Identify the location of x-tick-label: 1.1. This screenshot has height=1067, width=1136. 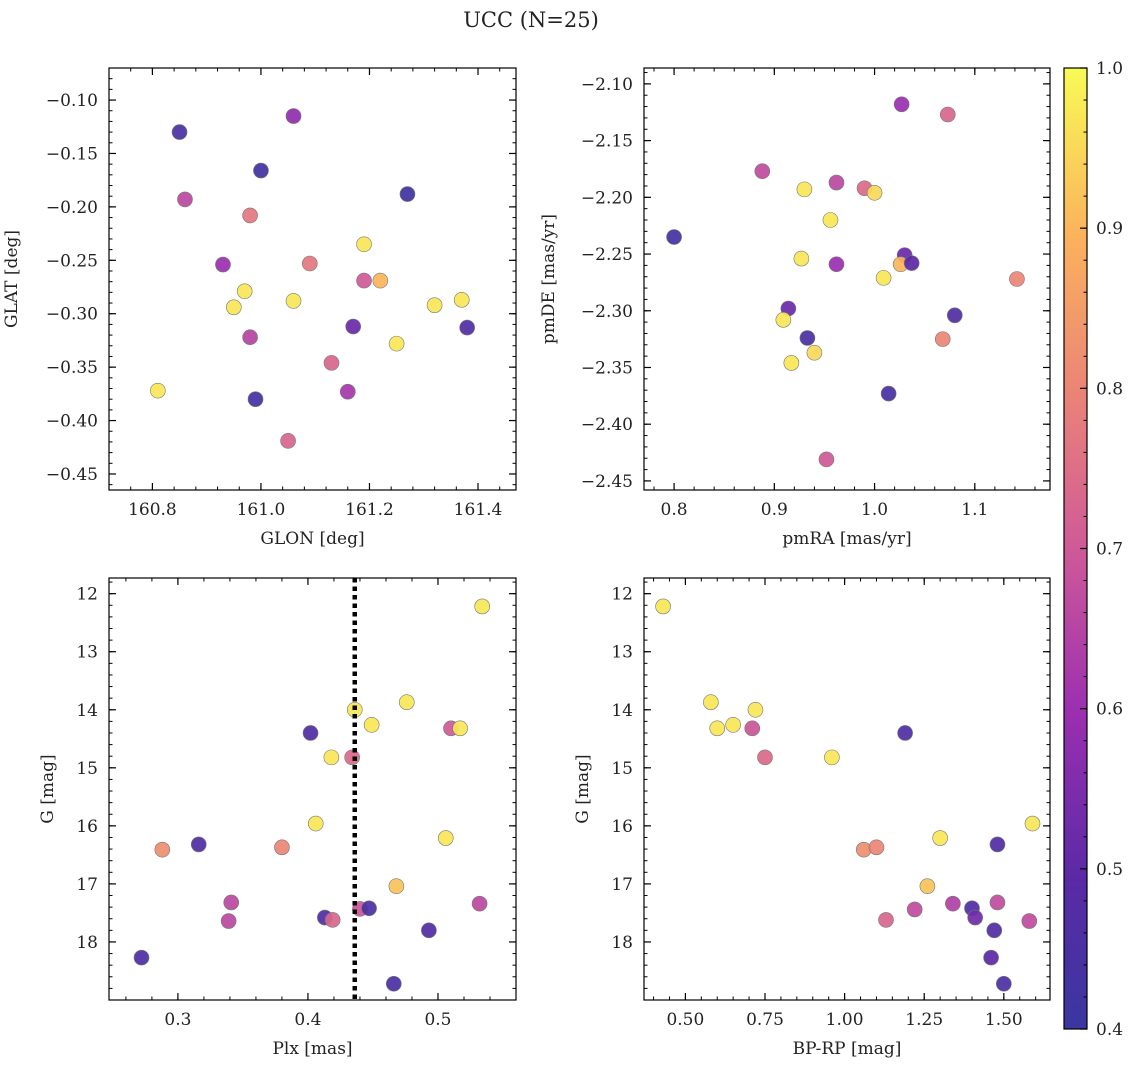
(974, 510).